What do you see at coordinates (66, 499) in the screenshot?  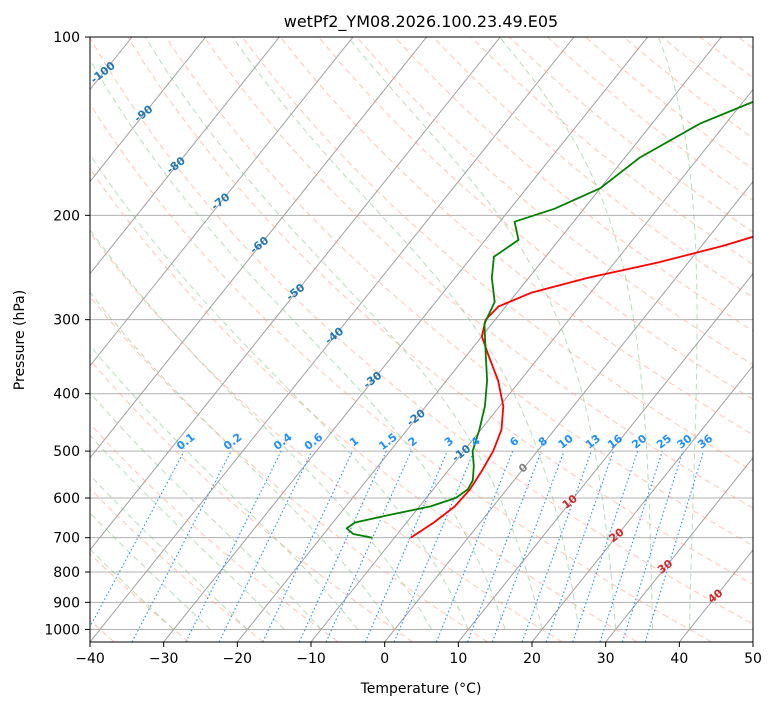 I see `y-tick-label: 600` at bounding box center [66, 499].